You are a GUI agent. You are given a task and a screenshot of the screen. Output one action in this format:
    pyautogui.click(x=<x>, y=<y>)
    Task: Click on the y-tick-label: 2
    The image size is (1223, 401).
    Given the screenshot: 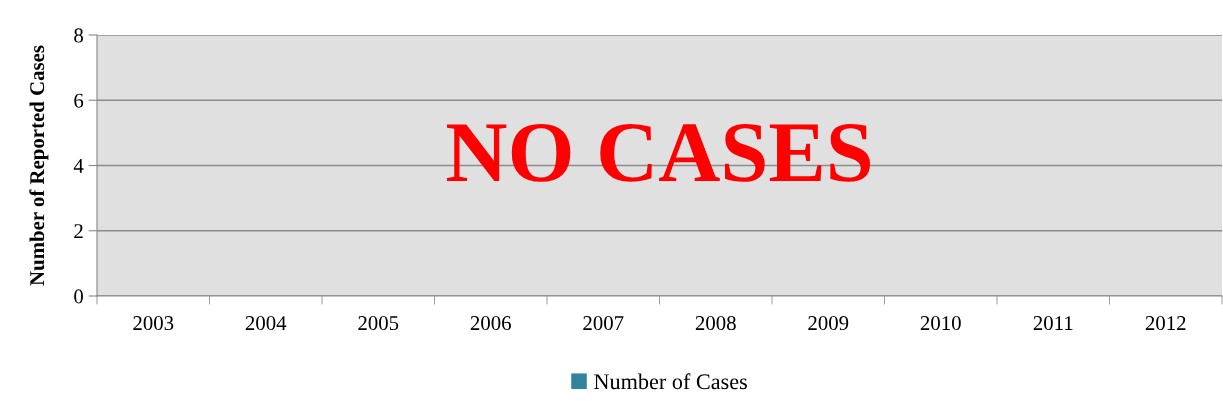 What is the action you would take?
    pyautogui.click(x=78, y=231)
    